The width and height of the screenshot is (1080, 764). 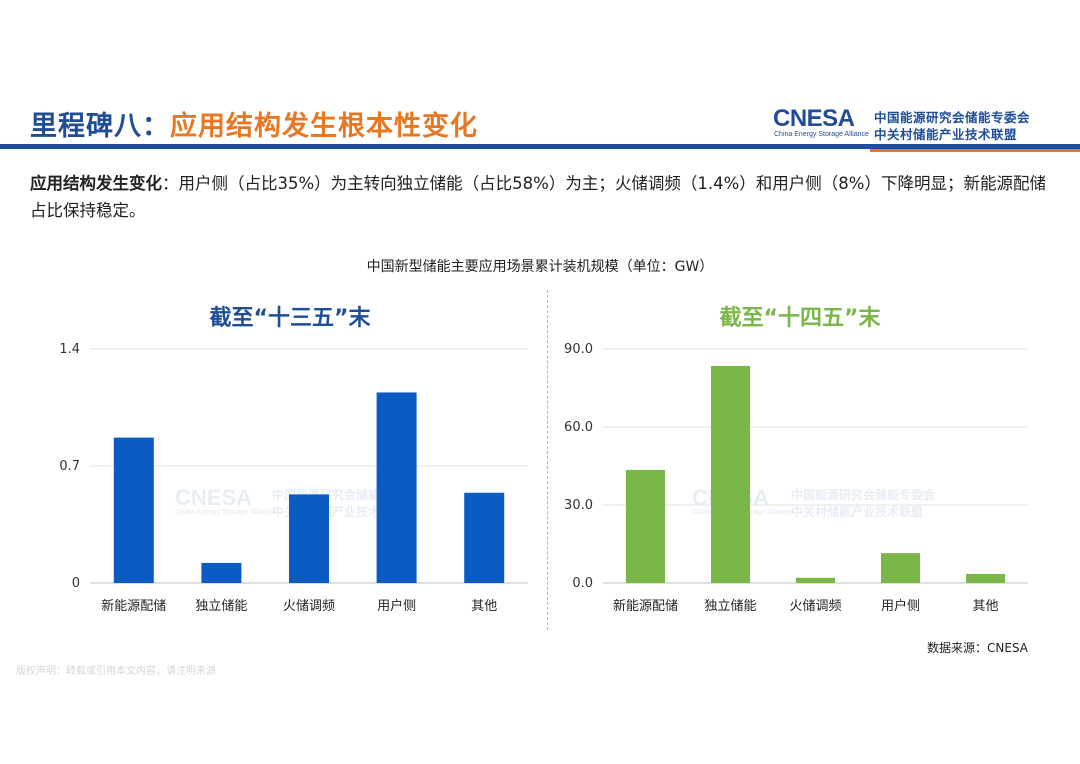 I want to click on copyright-note: 版权声明：转载或引用本文内容，请注明来源, so click(x=116, y=671).